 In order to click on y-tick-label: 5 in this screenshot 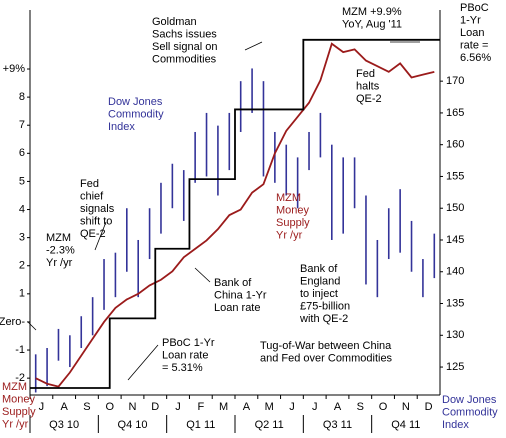, I will do `click(22, 181)`.